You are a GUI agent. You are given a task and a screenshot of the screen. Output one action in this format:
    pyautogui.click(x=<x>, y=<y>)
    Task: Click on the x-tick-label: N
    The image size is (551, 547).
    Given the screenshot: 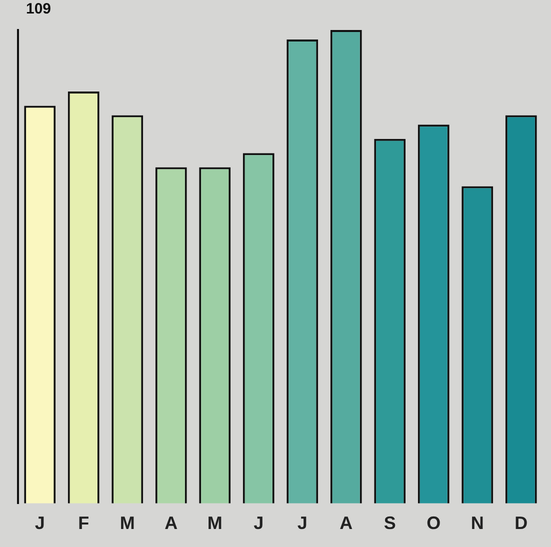 What is the action you would take?
    pyautogui.click(x=477, y=523)
    